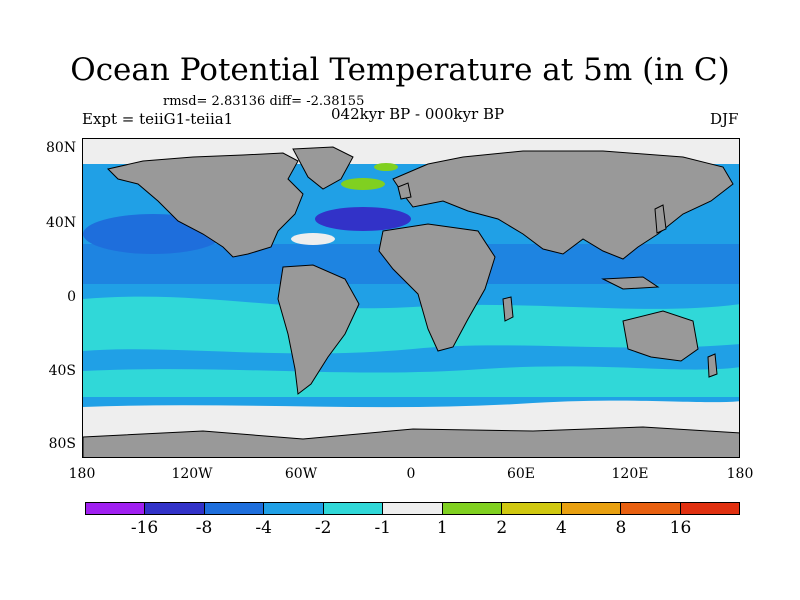 This screenshot has height=600, width=800. Describe the element at coordinates (521, 474) in the screenshot. I see `x-tick-label: 60E` at that location.